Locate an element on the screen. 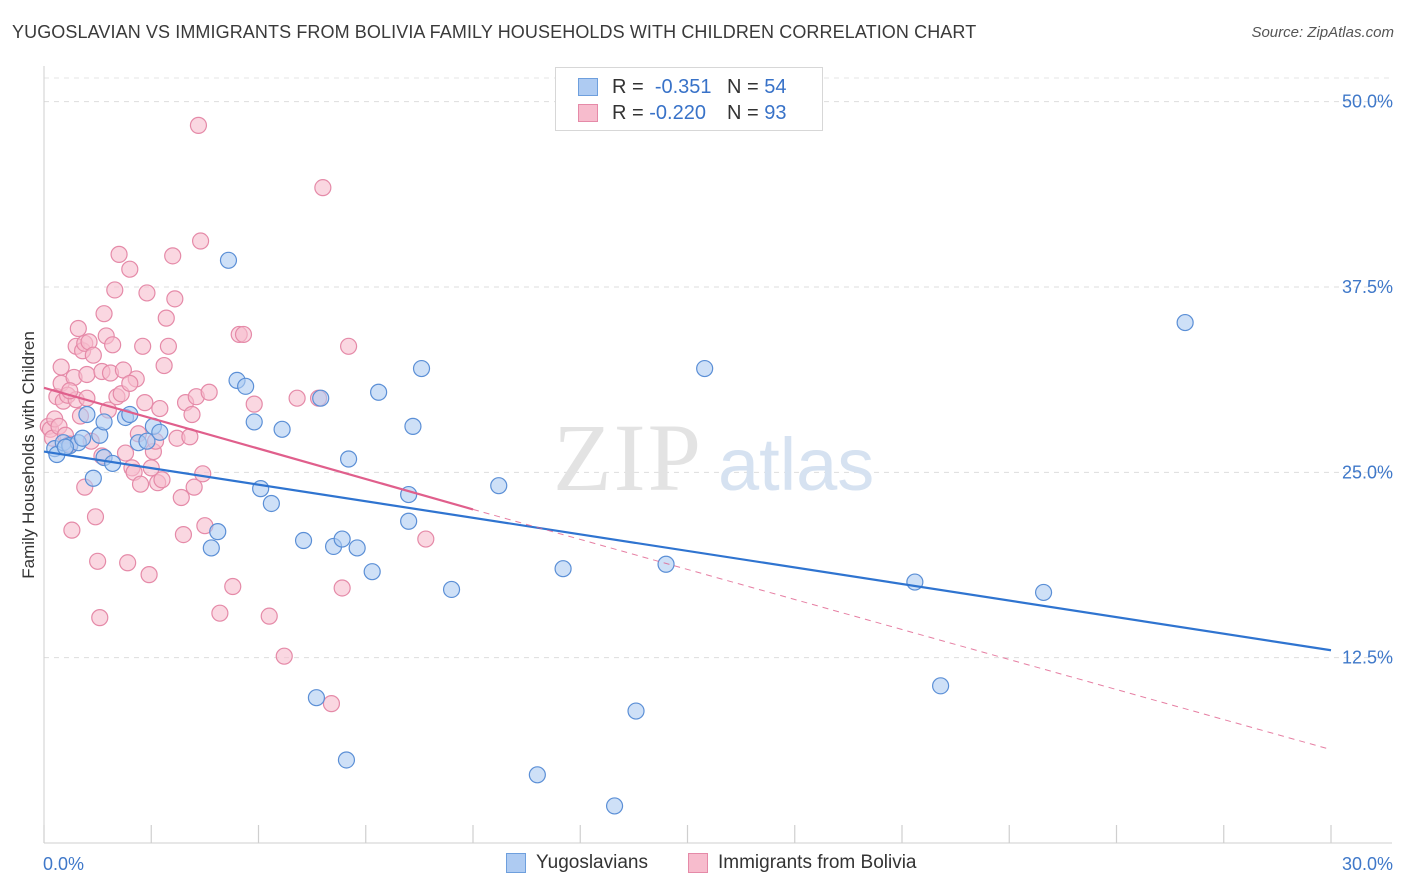 The width and height of the screenshot is (1406, 892). legend-item-yugoslavians: Yugoslavians is located at coordinates (577, 863).